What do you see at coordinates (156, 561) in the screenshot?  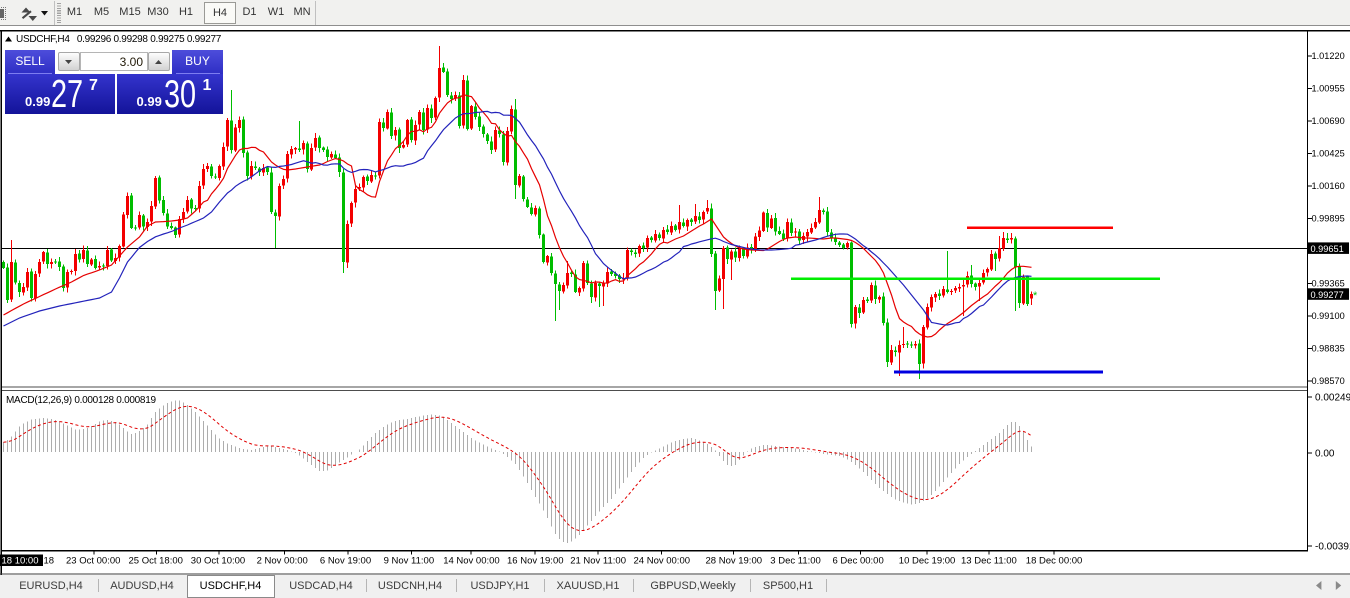 I see `svg-text: 25 Oct 18:00` at bounding box center [156, 561].